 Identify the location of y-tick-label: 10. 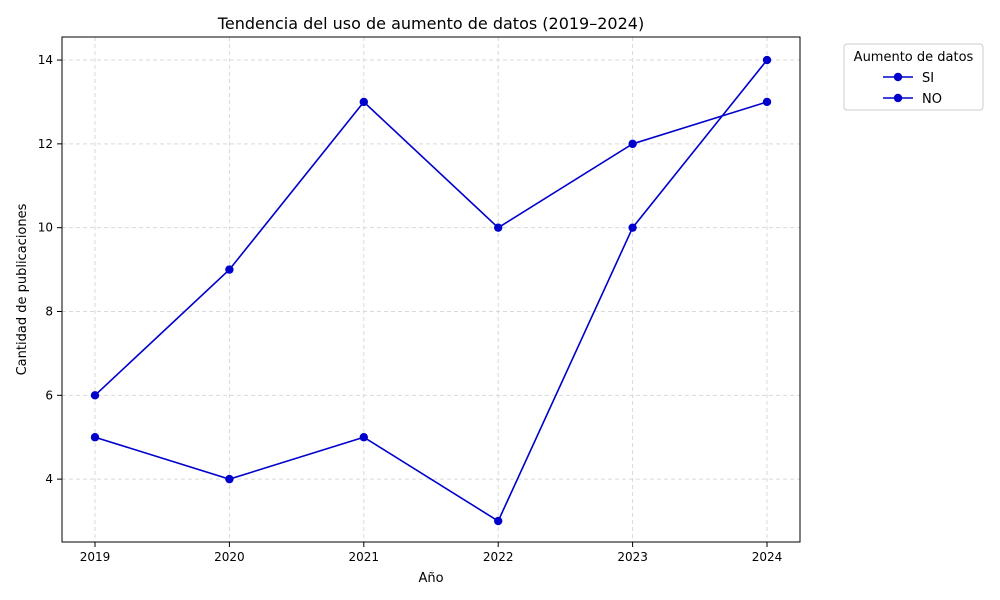
(45, 228).